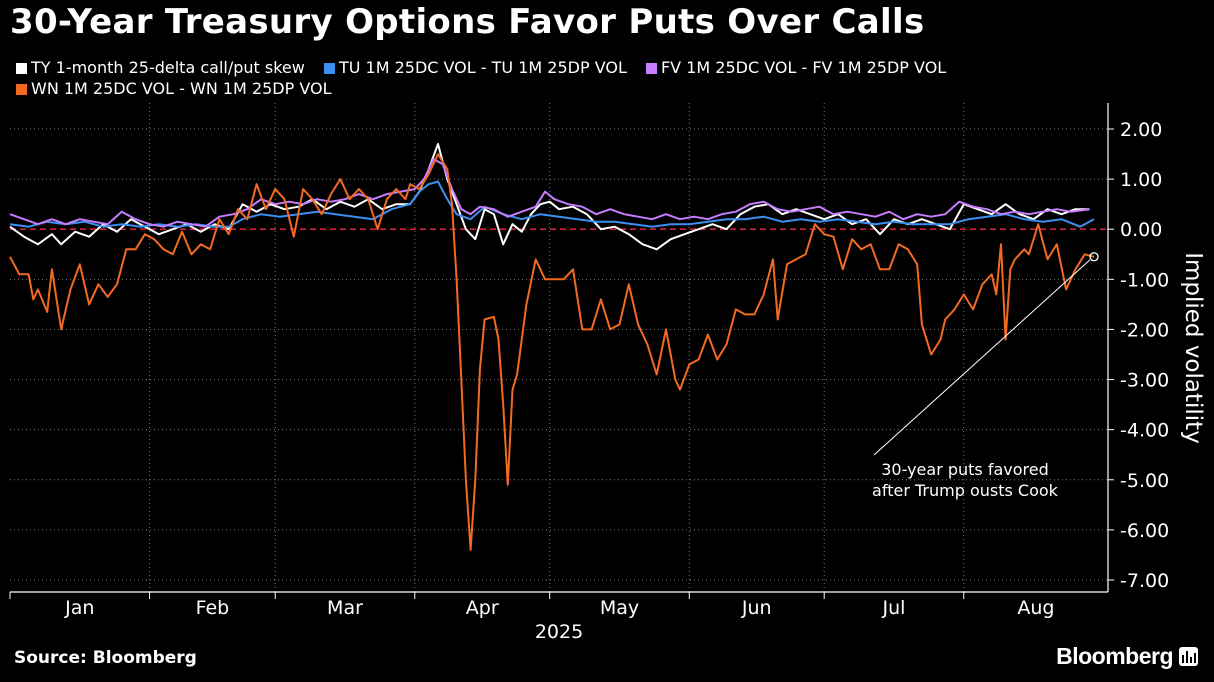  I want to click on legend-swatch-wn, so click(21, 89).